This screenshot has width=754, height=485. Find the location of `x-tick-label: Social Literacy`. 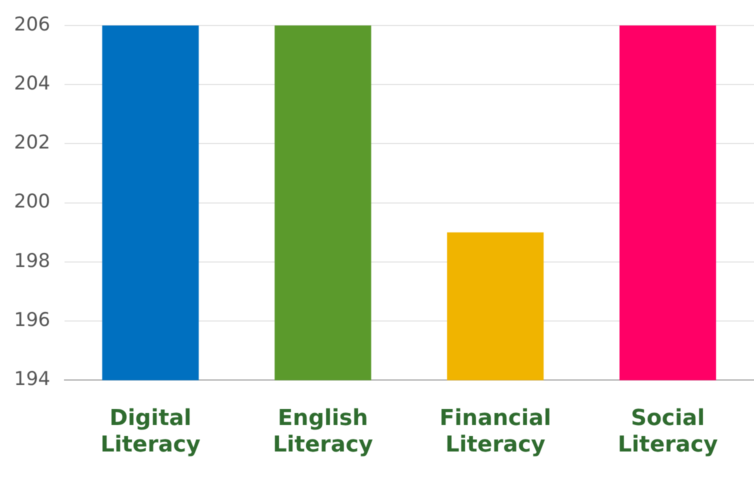

x-tick-label: Social Literacy is located at coordinates (668, 432).